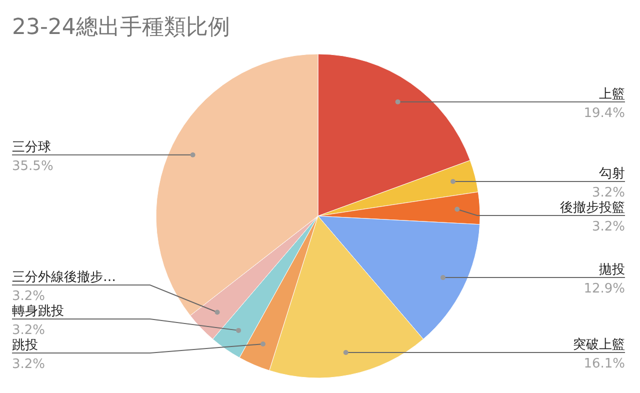  Describe the element at coordinates (599, 345) in the screenshot. I see `slice-label: 突破上籃` at that location.